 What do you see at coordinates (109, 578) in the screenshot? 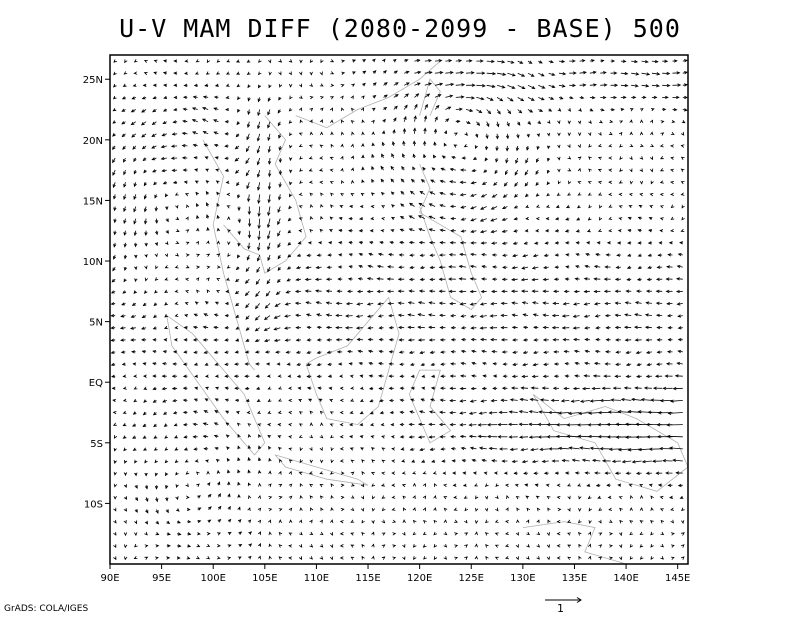
I see `x-tick-label: 90E` at bounding box center [109, 578].